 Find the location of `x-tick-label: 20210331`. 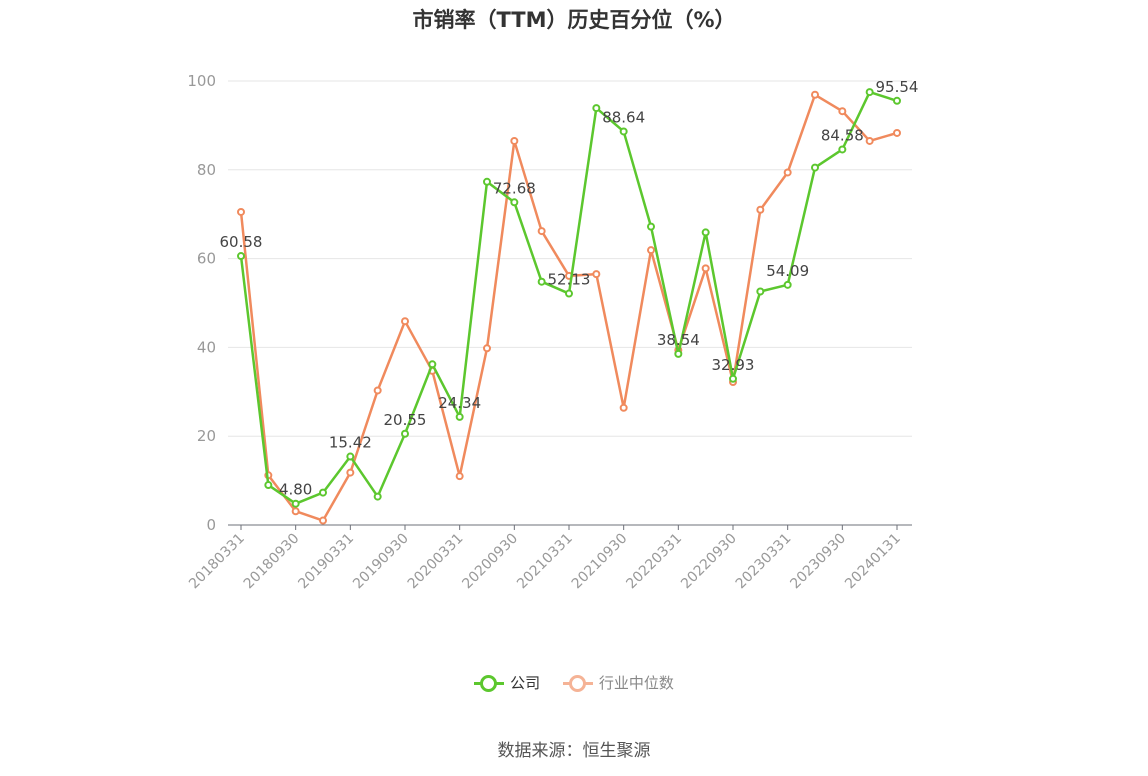

x-tick-label: 20210331 is located at coordinates (545, 562).